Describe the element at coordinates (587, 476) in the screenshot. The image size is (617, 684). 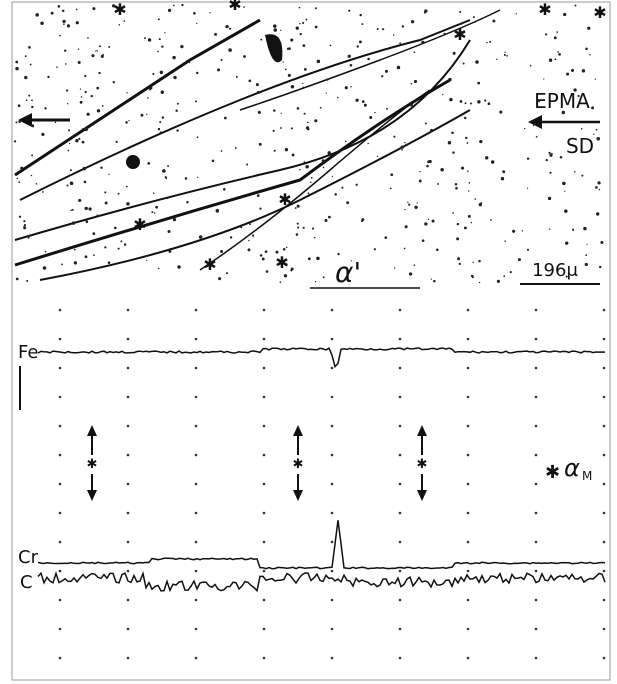
I see `marker-subscript: M` at that location.